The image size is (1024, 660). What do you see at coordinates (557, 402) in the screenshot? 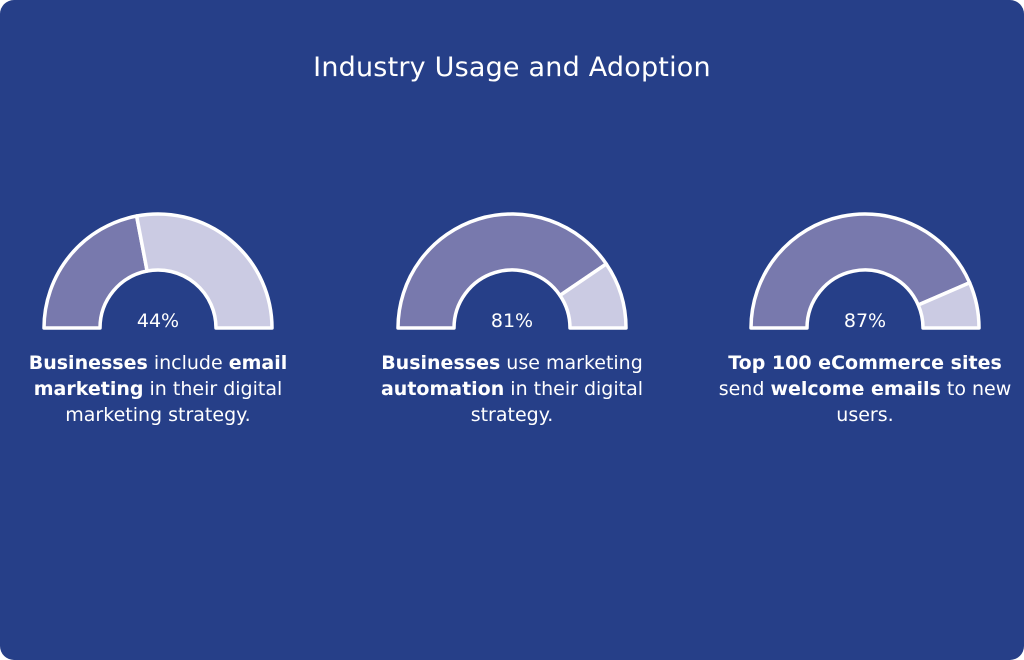
I see `caption-text: in their digital strategy.` at bounding box center [557, 402].